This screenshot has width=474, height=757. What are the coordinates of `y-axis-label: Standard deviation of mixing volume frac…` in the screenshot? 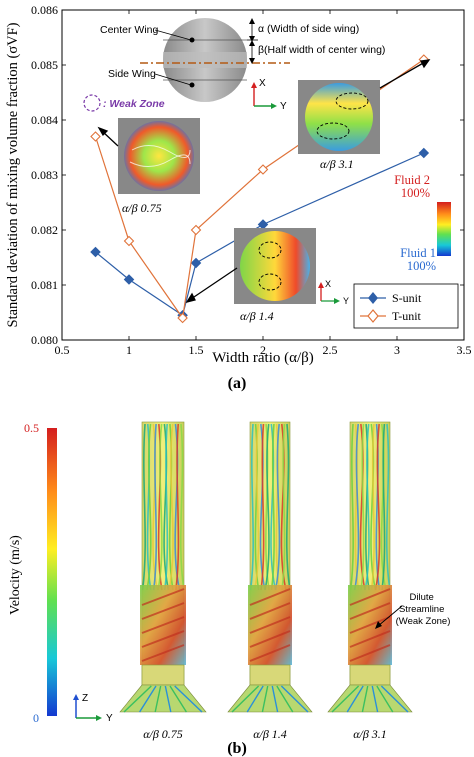 It's located at (13, 174).